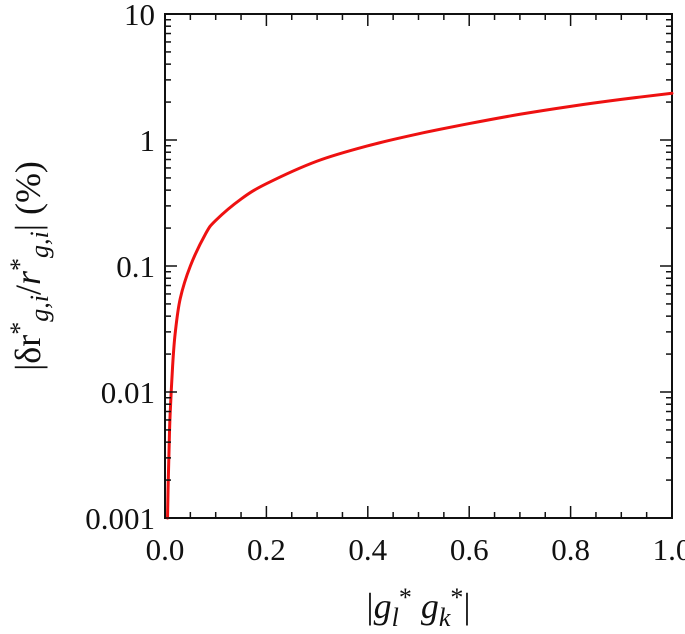  I want to click on y-tick-label: 0.1, so click(135, 266).